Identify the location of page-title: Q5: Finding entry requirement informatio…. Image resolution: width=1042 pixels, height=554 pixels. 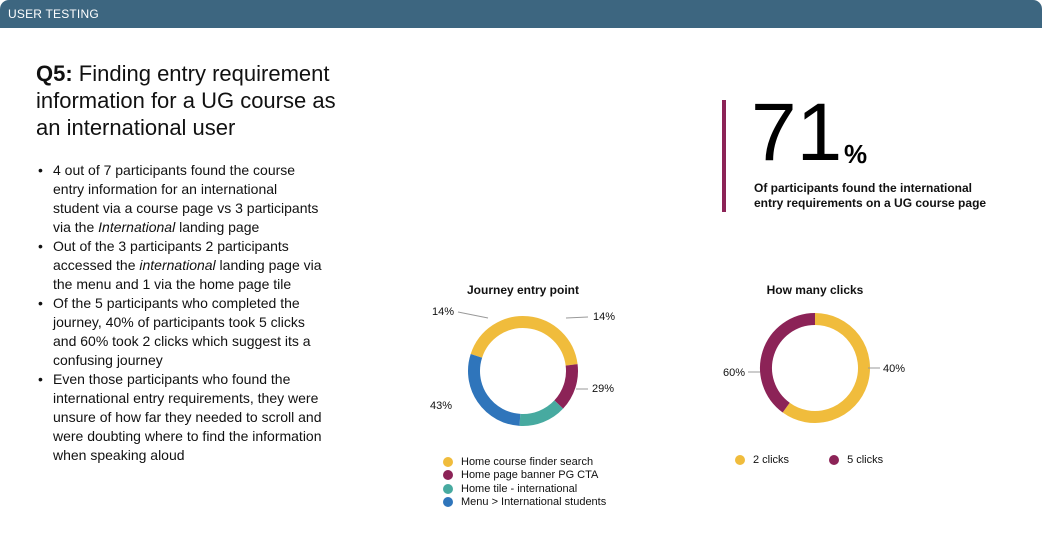
(196, 100).